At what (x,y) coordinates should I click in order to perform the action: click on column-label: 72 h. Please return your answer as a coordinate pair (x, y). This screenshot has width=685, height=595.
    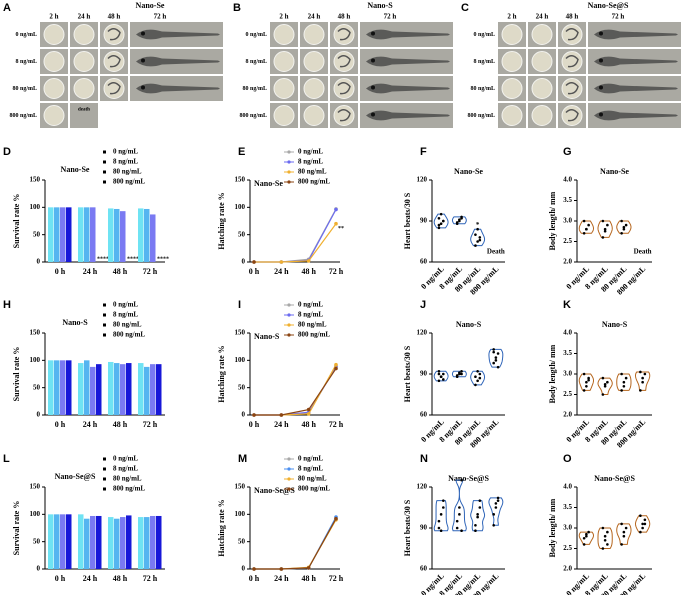
    Looking at the image, I should click on (160, 17).